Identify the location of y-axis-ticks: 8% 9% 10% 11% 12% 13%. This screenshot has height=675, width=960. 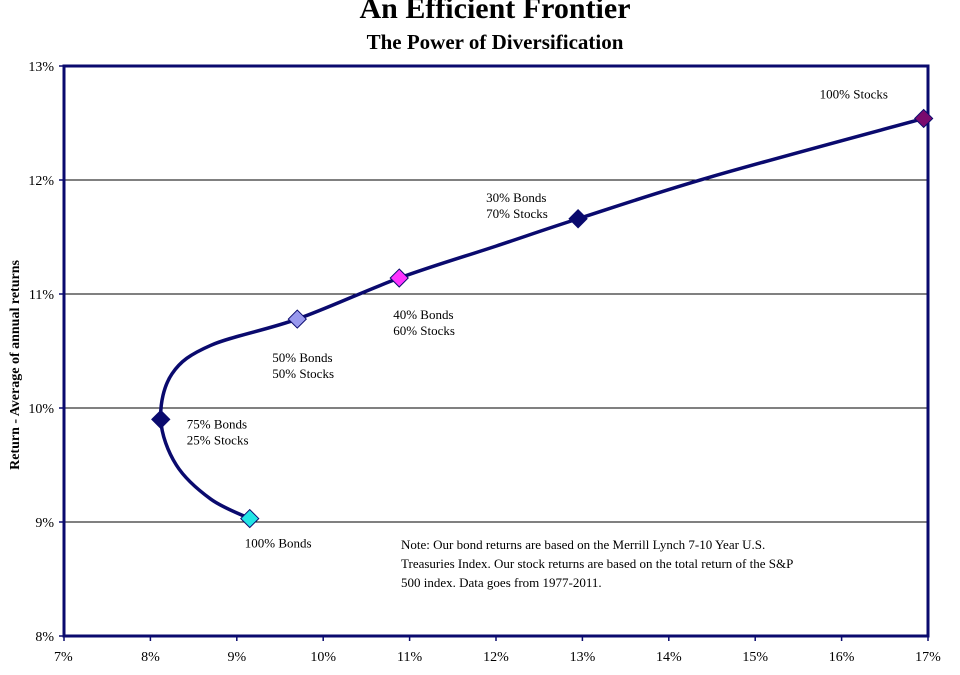
(46, 352).